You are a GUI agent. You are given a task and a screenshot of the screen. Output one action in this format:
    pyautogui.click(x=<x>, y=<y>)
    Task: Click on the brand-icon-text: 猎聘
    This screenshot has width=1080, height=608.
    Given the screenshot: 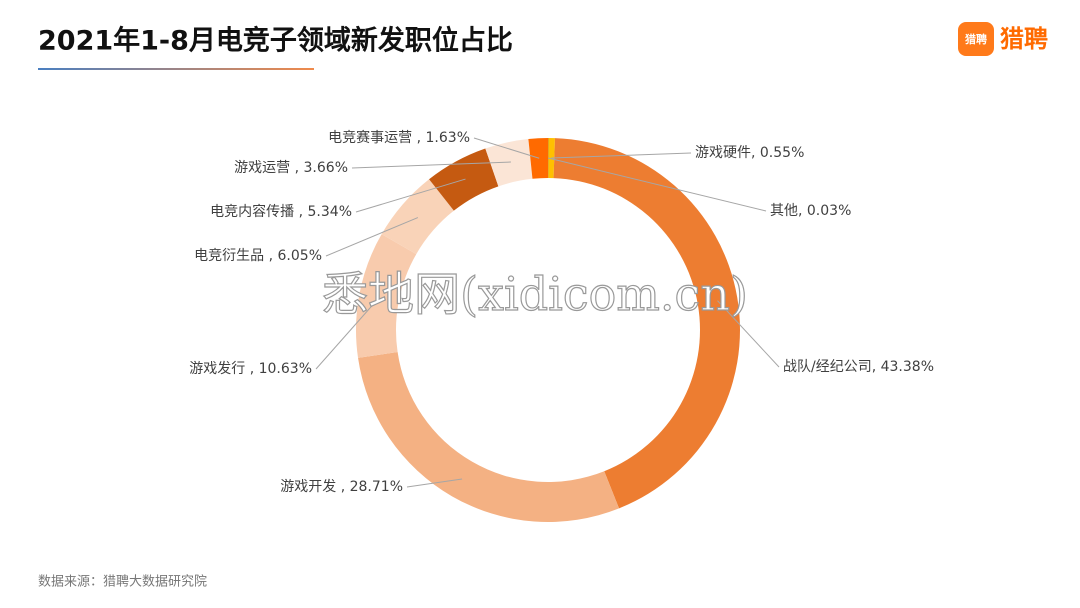 What is the action you would take?
    pyautogui.click(x=976, y=39)
    